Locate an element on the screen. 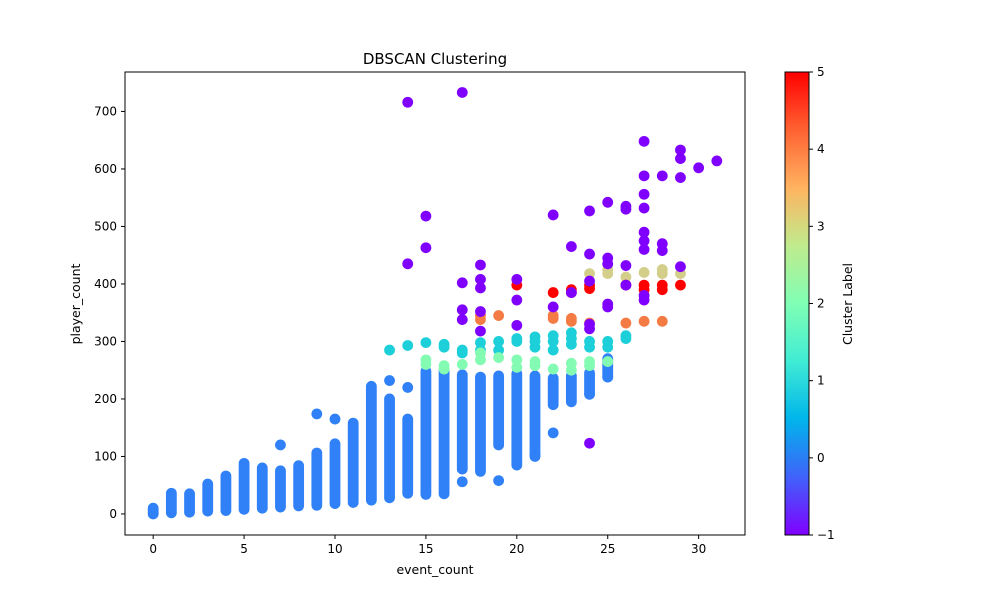 The image size is (1000, 600). y-tick-label: 0 is located at coordinates (113, 514).